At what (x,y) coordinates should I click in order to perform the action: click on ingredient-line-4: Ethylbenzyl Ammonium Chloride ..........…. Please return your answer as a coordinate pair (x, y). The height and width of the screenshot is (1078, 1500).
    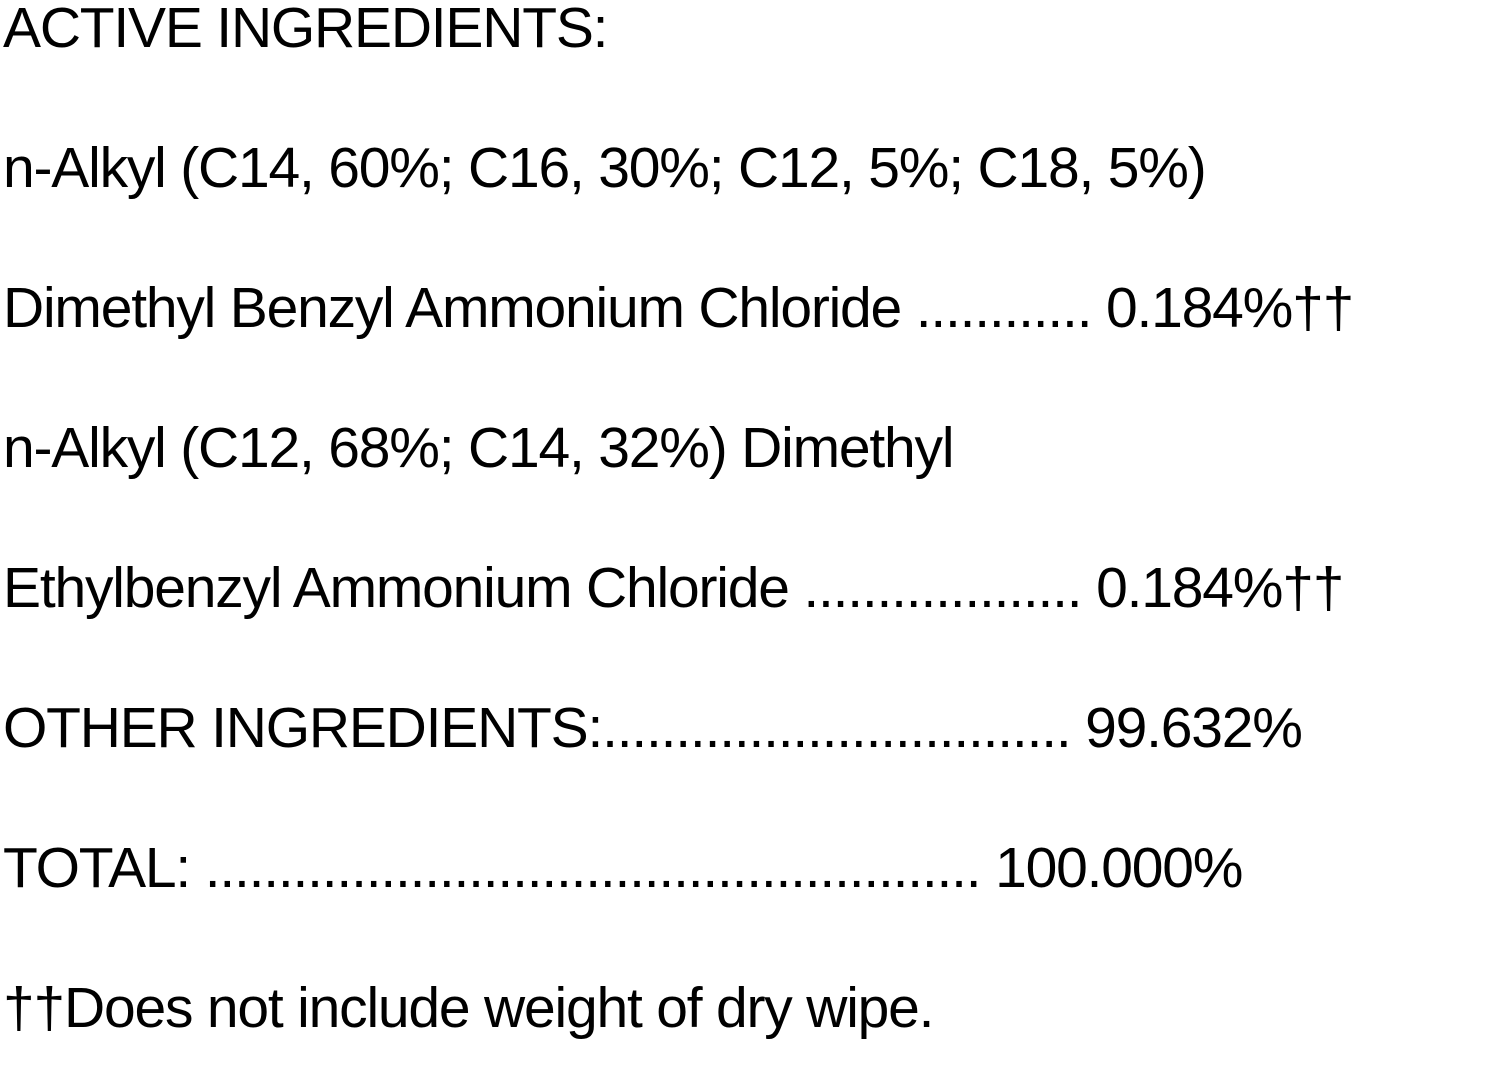
    Looking at the image, I should click on (673, 588).